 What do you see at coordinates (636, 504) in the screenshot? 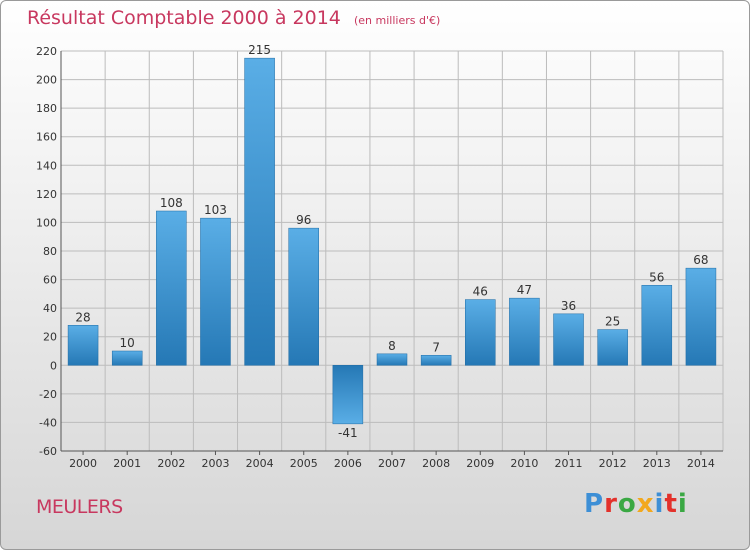
I see `proxiti-logo: Proxiti` at bounding box center [636, 504].